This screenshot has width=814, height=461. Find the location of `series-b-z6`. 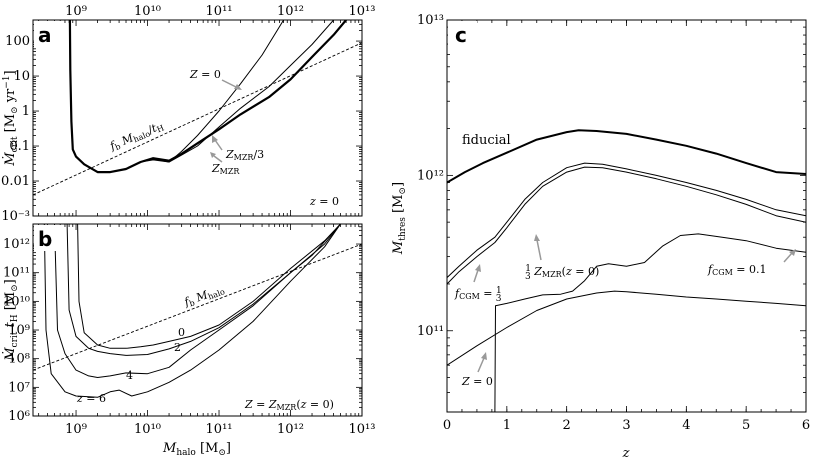

series-b-z6 is located at coordinates (192, 311).